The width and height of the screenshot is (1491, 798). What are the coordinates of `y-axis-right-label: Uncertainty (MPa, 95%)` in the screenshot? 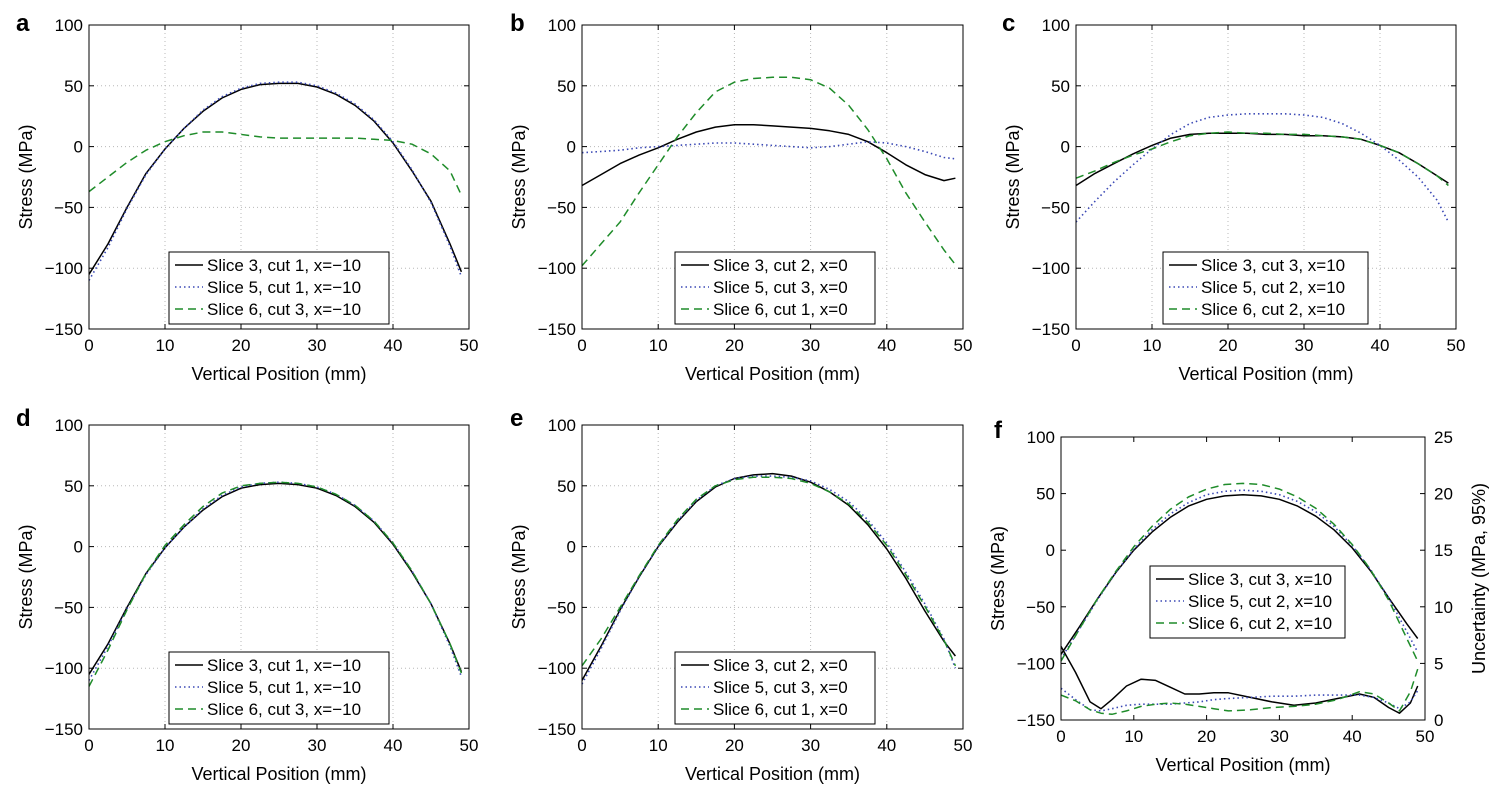 It's located at (1479, 578).